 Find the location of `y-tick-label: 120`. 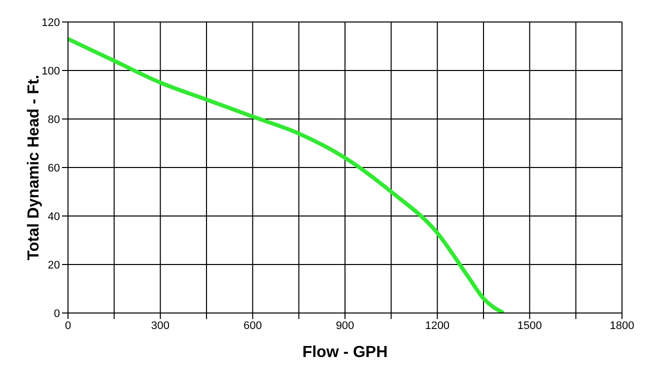

y-tick-label: 120 is located at coordinates (51, 22).